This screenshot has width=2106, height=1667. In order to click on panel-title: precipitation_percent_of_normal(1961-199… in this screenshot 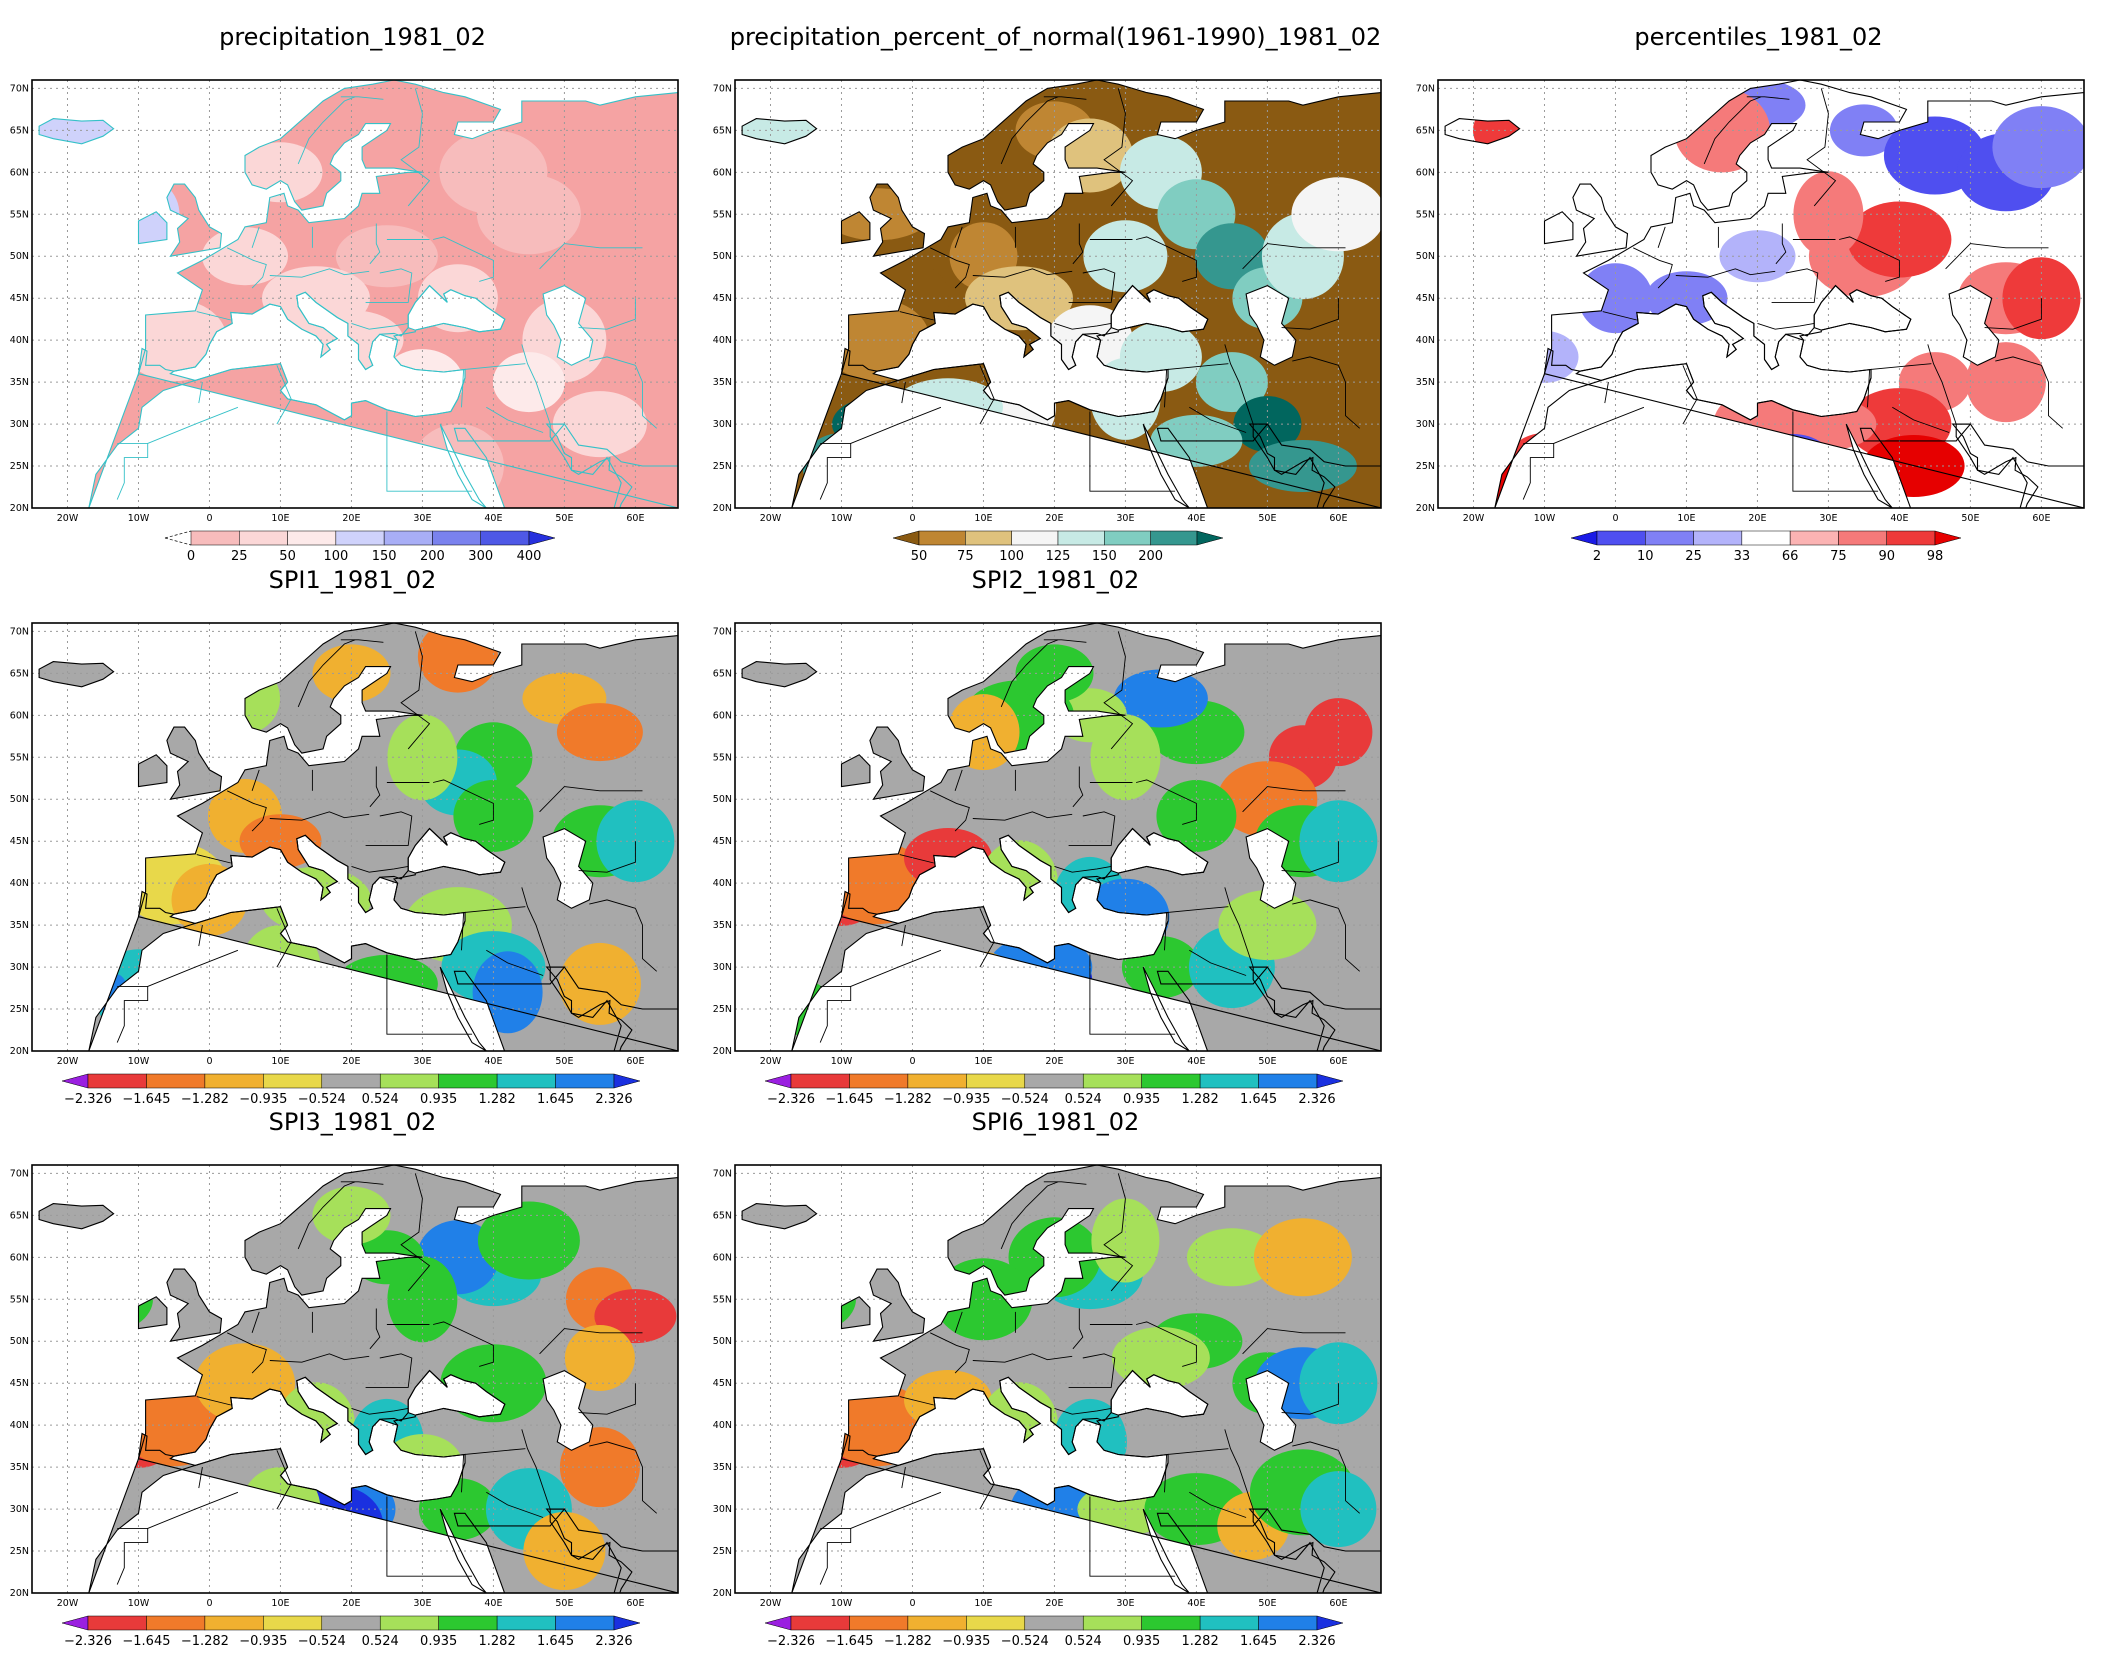, I will do `click(1055, 37)`.